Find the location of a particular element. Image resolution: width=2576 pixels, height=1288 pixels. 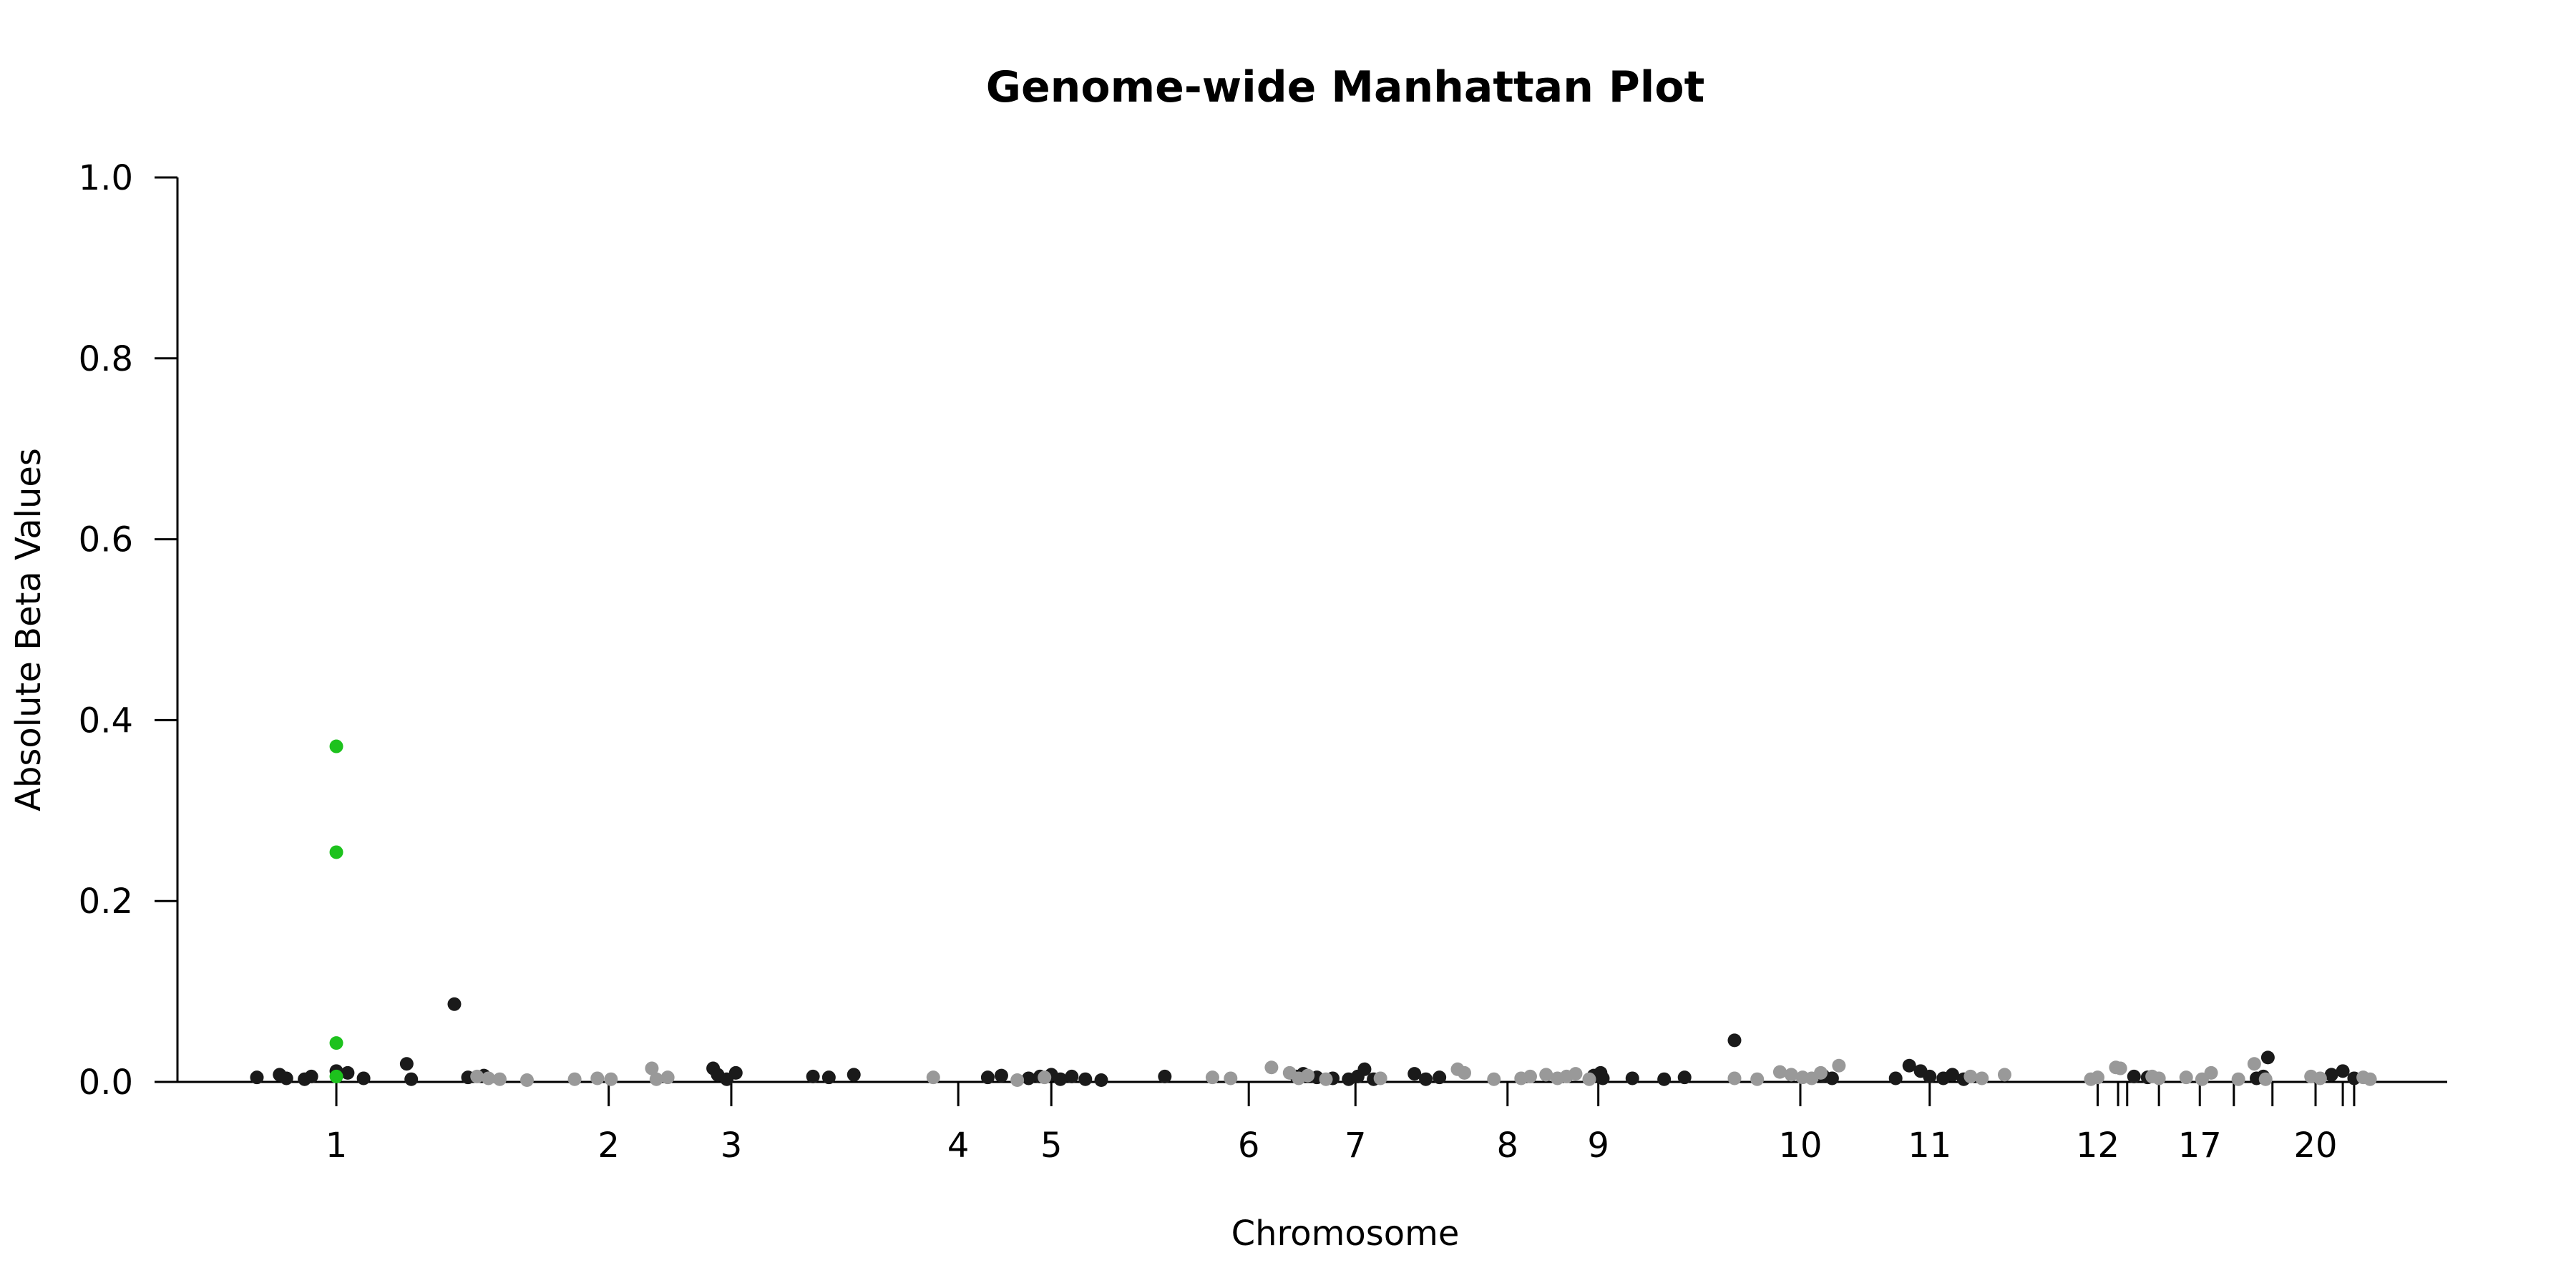

y-tick-label: 0.0 is located at coordinates (106, 1083).